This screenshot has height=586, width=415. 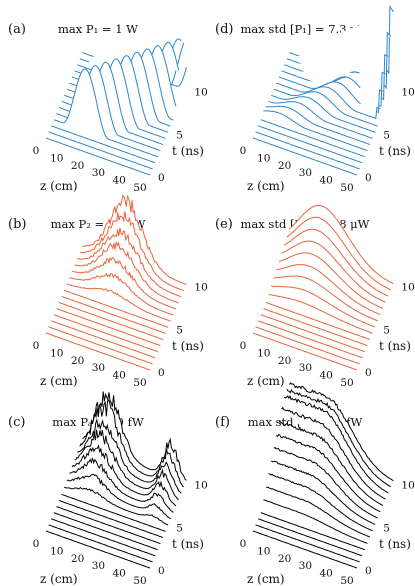 I want to click on panel-label: (c), so click(x=16, y=422).